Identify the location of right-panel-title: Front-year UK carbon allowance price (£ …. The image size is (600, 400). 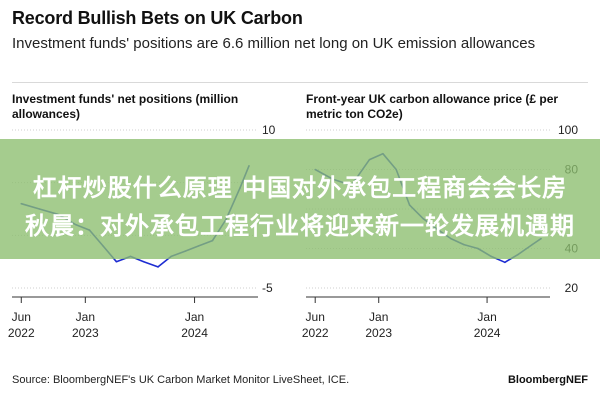
(432, 106).